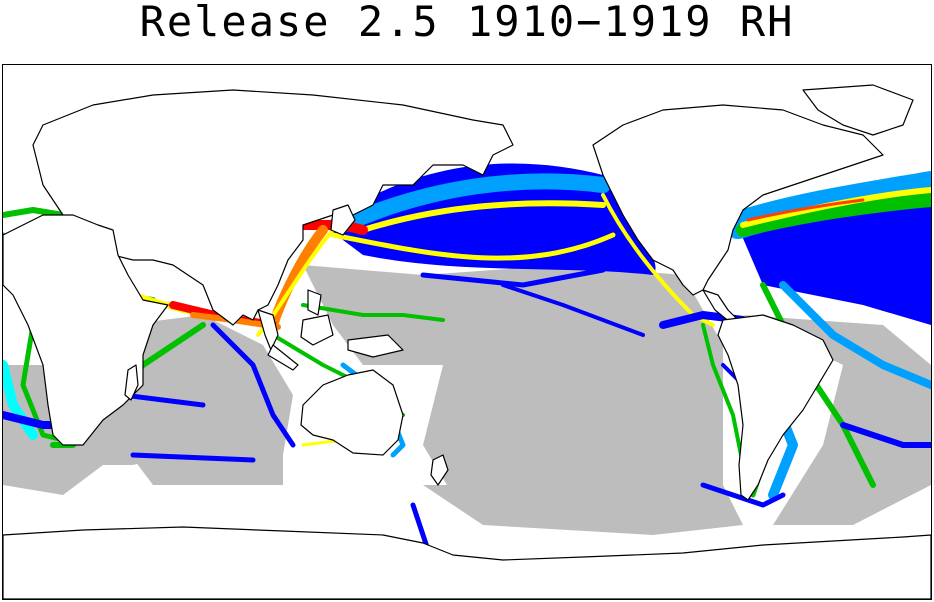  What do you see at coordinates (203, 465) in the screenshot?
I see `coverage-south-indian` at bounding box center [203, 465].